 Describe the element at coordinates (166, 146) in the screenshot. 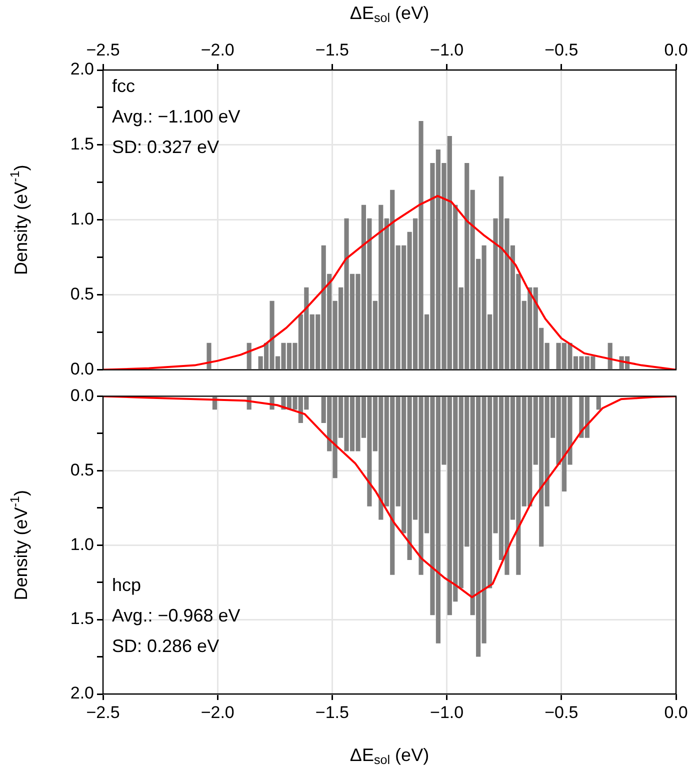

I see `annotation: SD: 0.327 eV` at that location.